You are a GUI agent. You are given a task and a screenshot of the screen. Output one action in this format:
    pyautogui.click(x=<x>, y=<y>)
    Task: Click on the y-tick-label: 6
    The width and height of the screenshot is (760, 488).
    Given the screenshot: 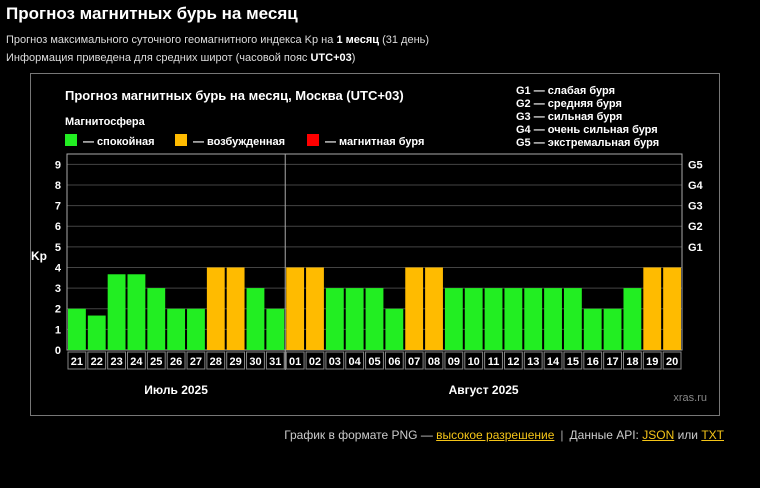 What is the action you would take?
    pyautogui.click(x=58, y=227)
    